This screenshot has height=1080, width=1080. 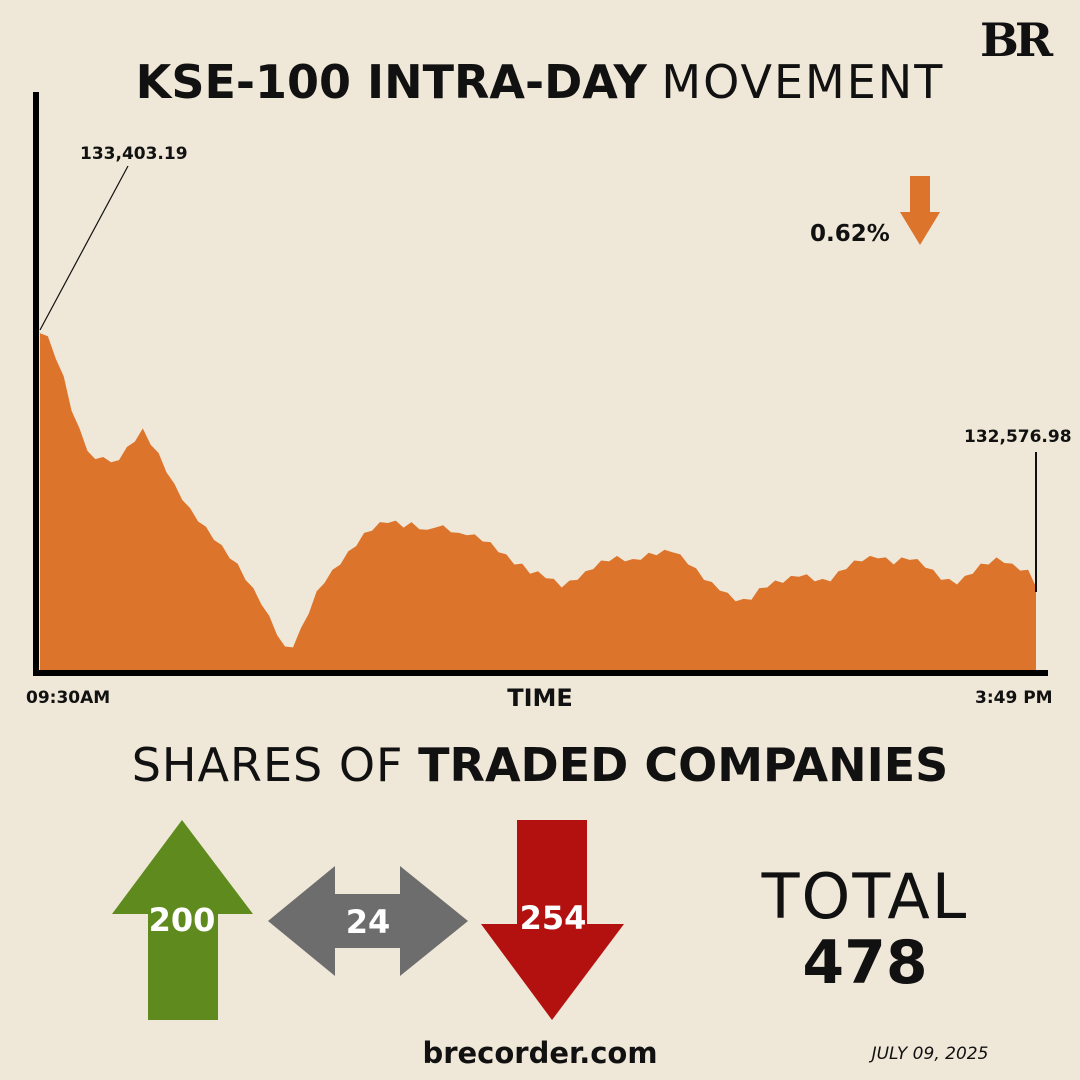 What do you see at coordinates (267, 765) in the screenshot?
I see `shares-title-light: SHARES OF` at bounding box center [267, 765].